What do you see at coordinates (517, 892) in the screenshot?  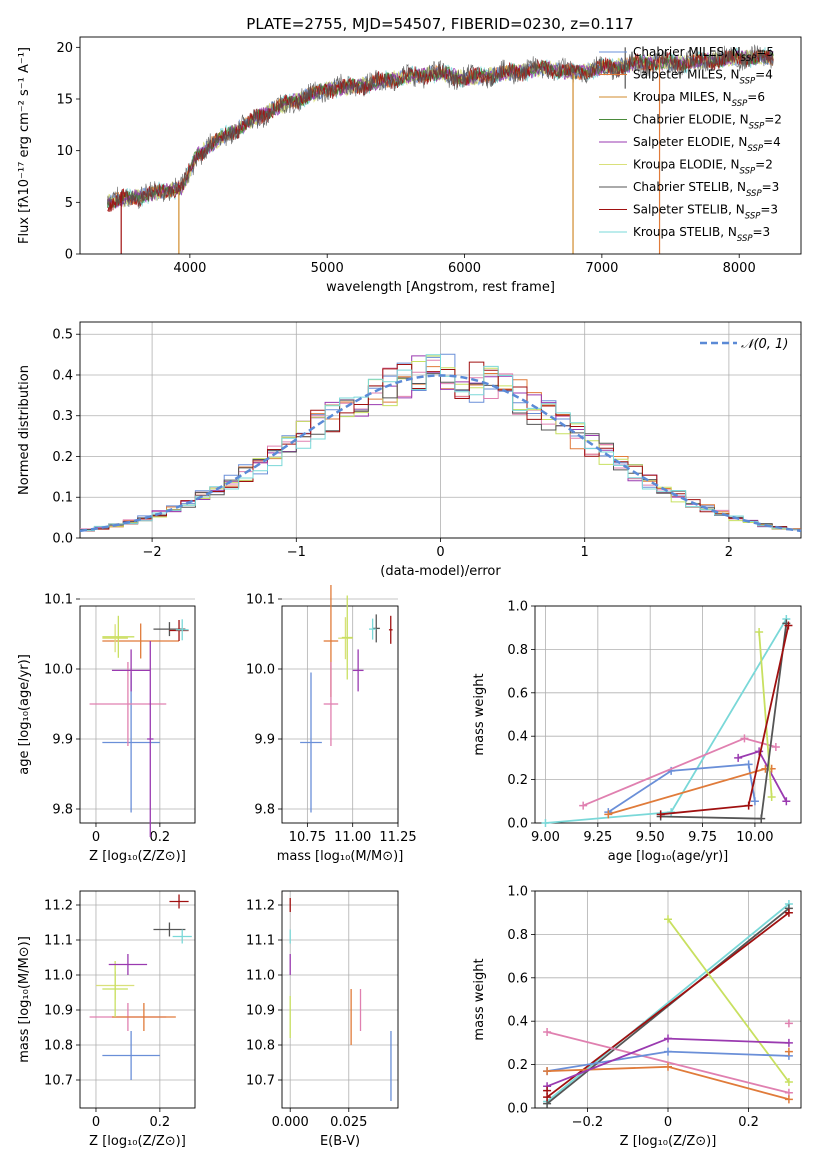 I see `y-tick-label: 1.0` at bounding box center [517, 892].